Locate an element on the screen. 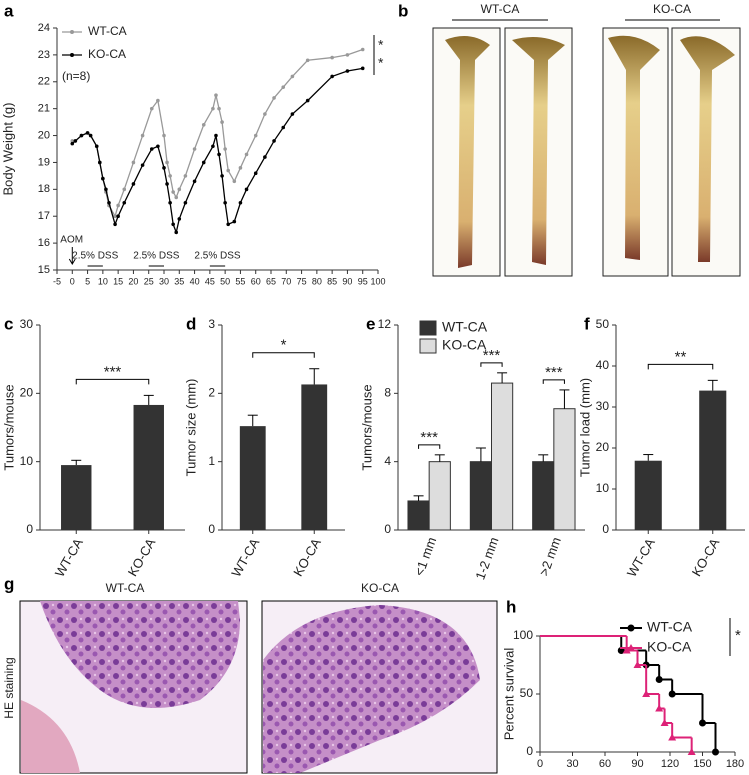 The image size is (749, 775). tissue is located at coordinates (538, 151).